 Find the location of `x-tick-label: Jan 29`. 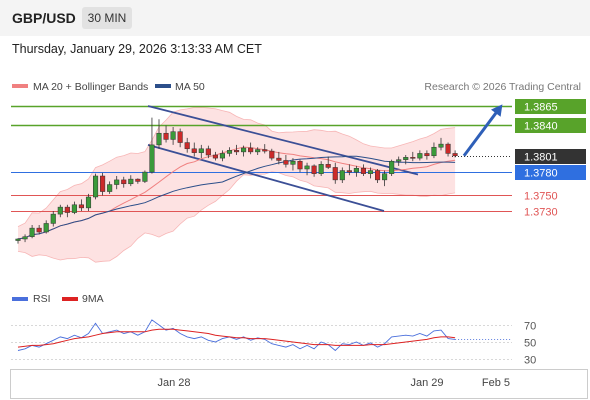

x-tick-label: Jan 29 is located at coordinates (426, 383).